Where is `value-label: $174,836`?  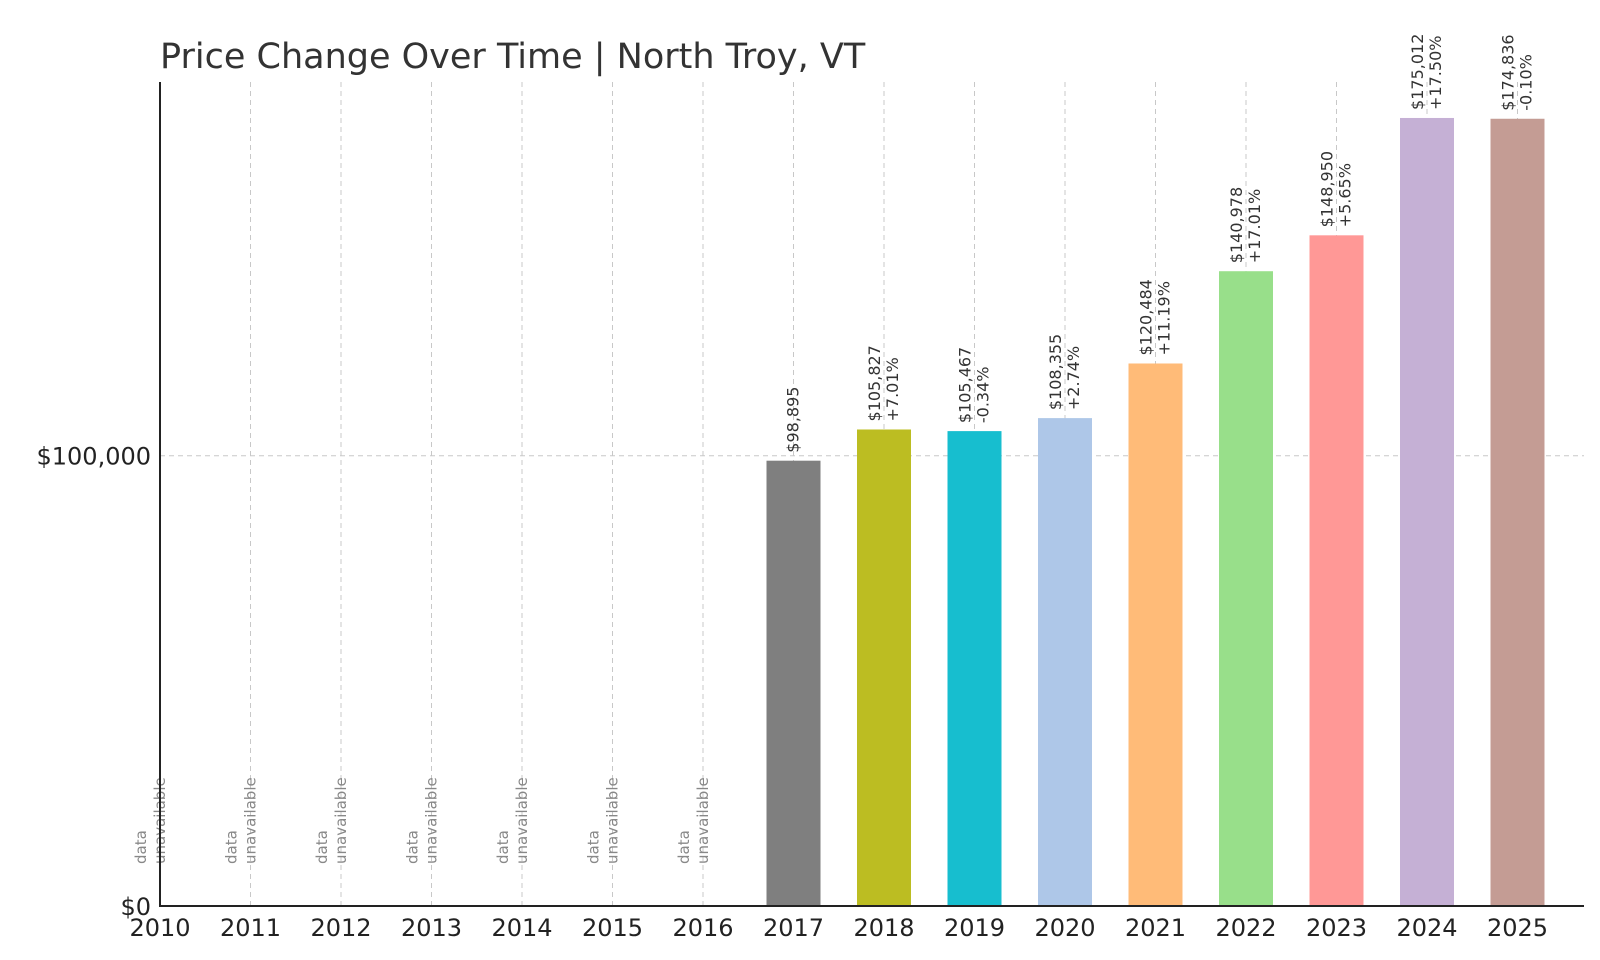
value-label: $174,836 is located at coordinates (1508, 72).